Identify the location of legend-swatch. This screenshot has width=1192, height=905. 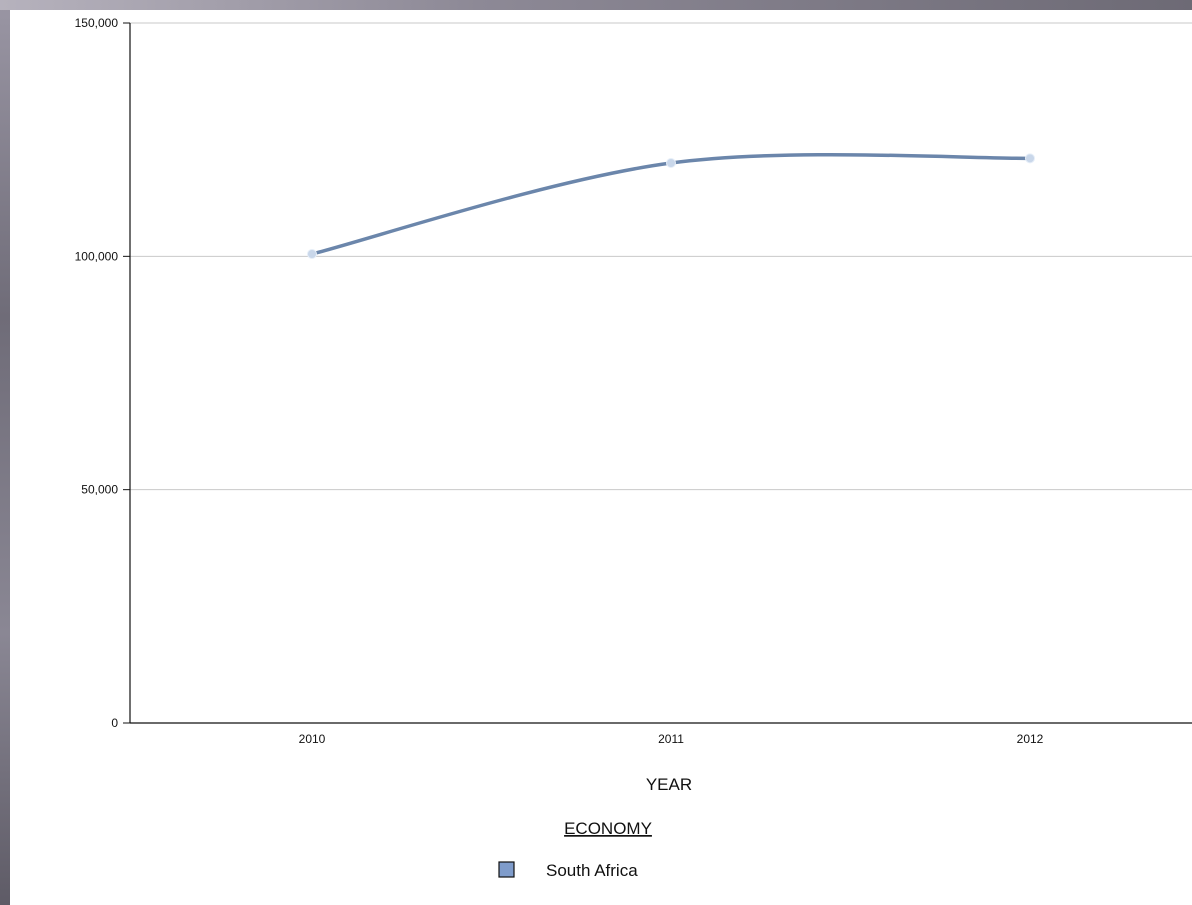
(506, 869).